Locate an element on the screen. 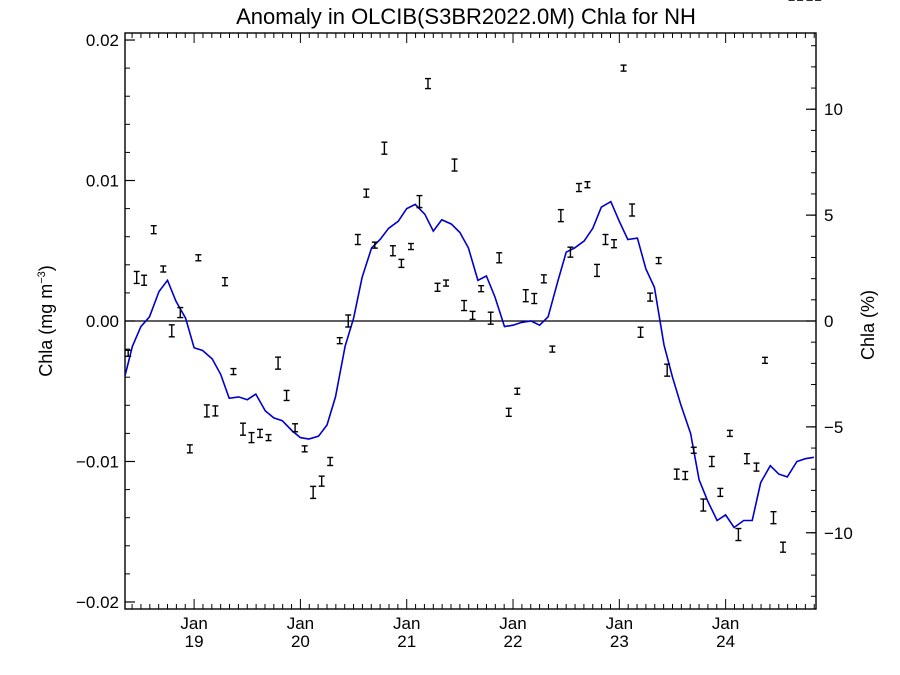 The width and height of the screenshot is (900, 675). x-tick-year-label: 19 is located at coordinates (194, 641).